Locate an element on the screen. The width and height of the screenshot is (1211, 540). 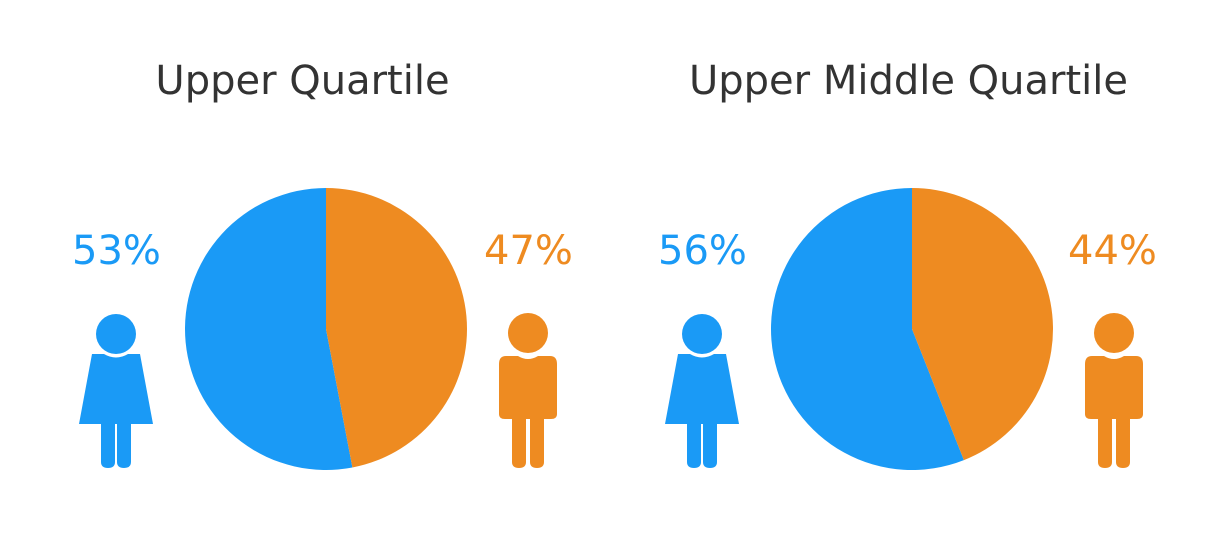
chart-title: Upper Quartile is located at coordinates (302, 81).